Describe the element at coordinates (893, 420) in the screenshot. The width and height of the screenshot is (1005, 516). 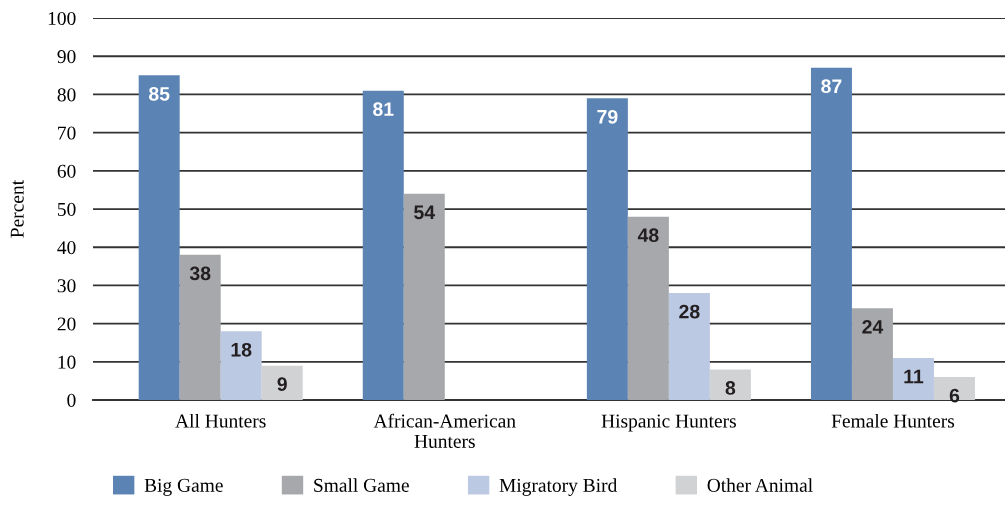
I see `x-tick-label: Female Hunters` at that location.